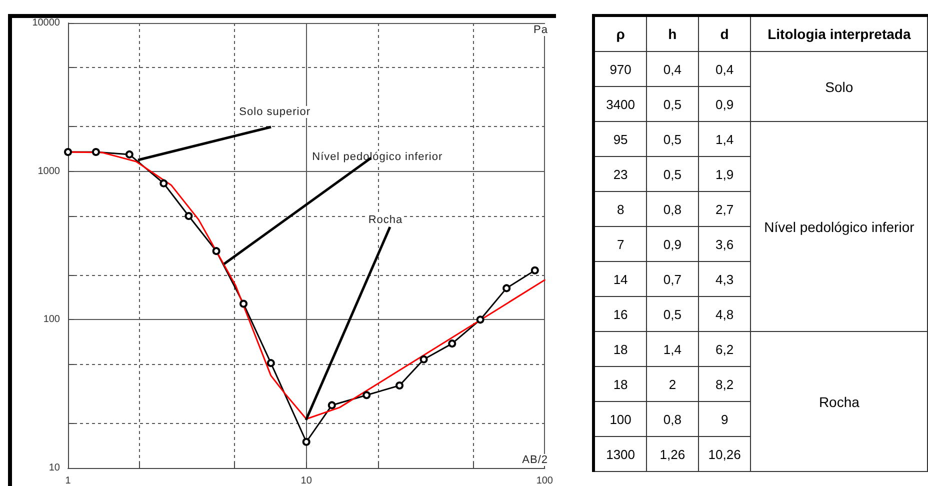  Describe the element at coordinates (620, 139) in the screenshot. I see `text: 95` at that location.